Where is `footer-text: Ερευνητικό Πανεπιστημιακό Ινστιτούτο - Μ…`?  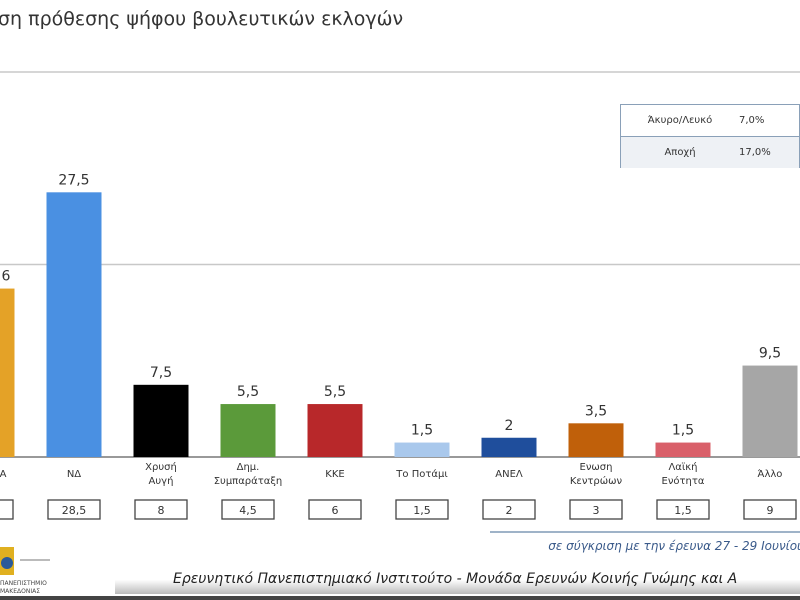
footer-text: Ερευνητικό Πανεπιστημιακό Ινστιτούτο - Μ… is located at coordinates (455, 579).